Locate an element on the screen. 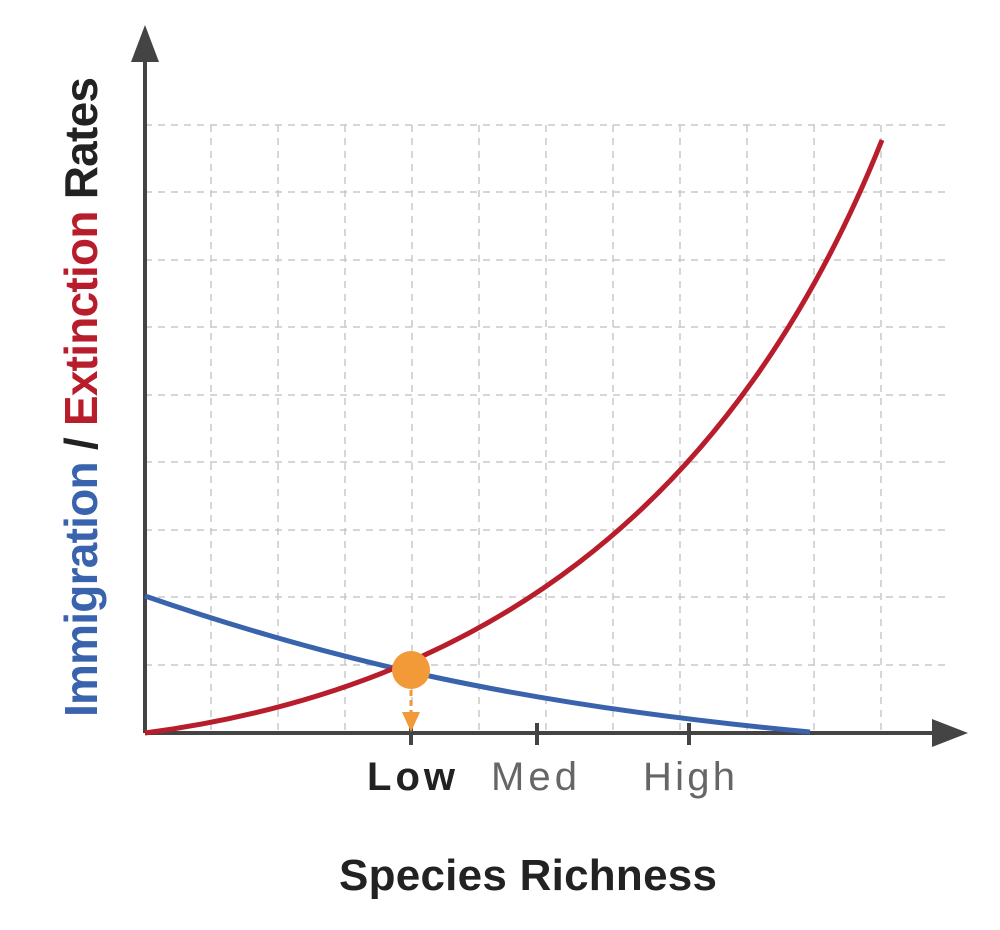 Image resolution: width=1000 pixels, height=930 pixels. y-label-rates: Rates is located at coordinates (81, 138).